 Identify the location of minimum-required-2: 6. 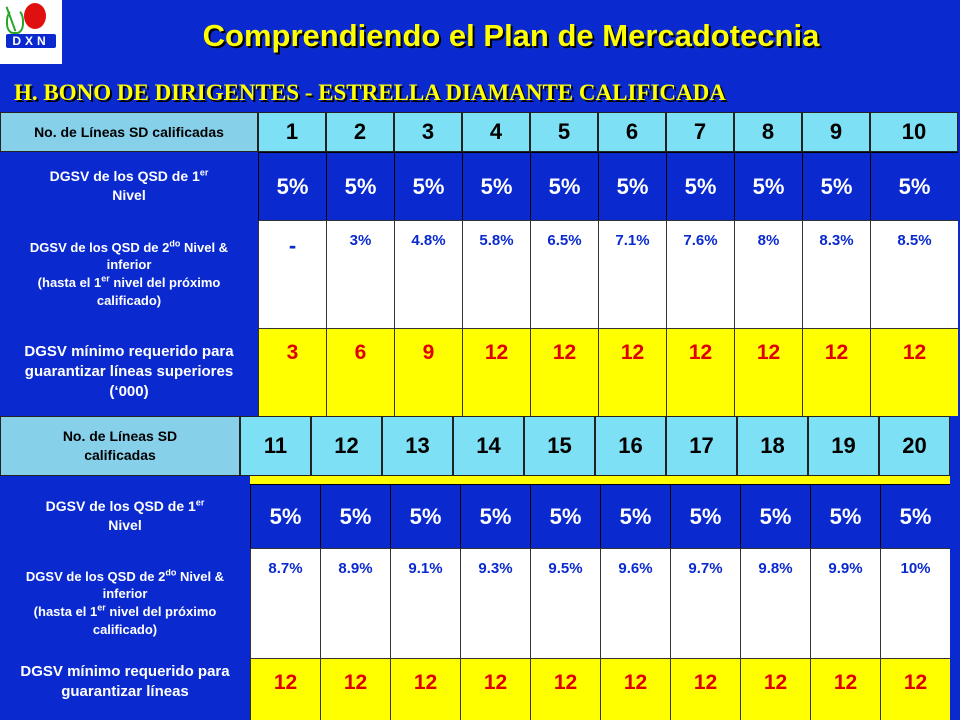
(360, 372).